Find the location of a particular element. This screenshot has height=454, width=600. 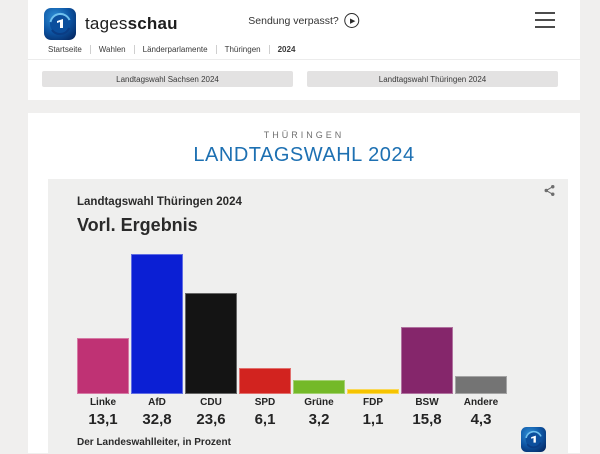

bar-column-andere: Andere 4,3 is located at coordinates (481, 333).